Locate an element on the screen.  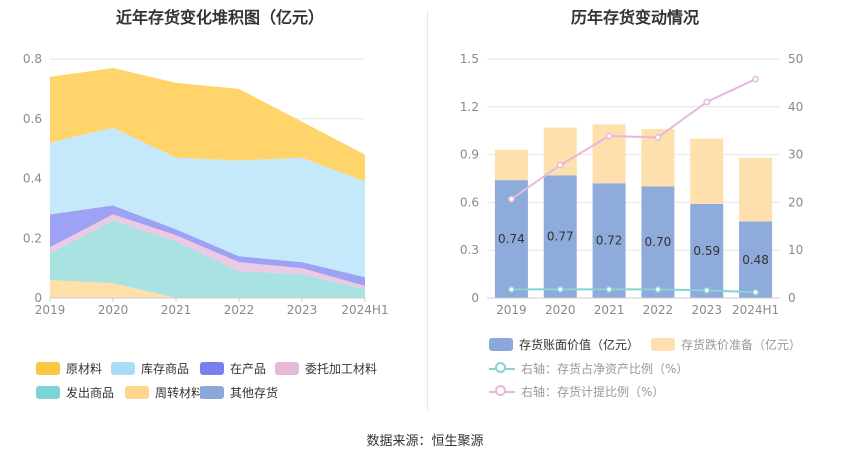
bar-data-label: 0.48 is located at coordinates (755, 260).